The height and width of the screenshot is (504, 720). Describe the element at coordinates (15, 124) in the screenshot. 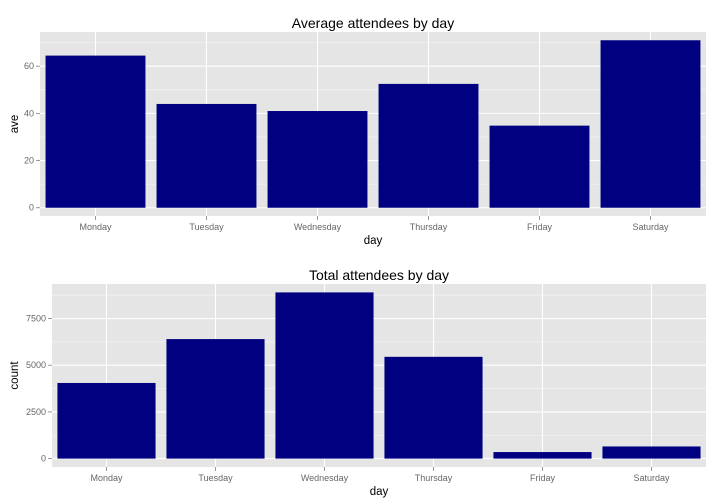

I see `y-axis-title: ave` at that location.